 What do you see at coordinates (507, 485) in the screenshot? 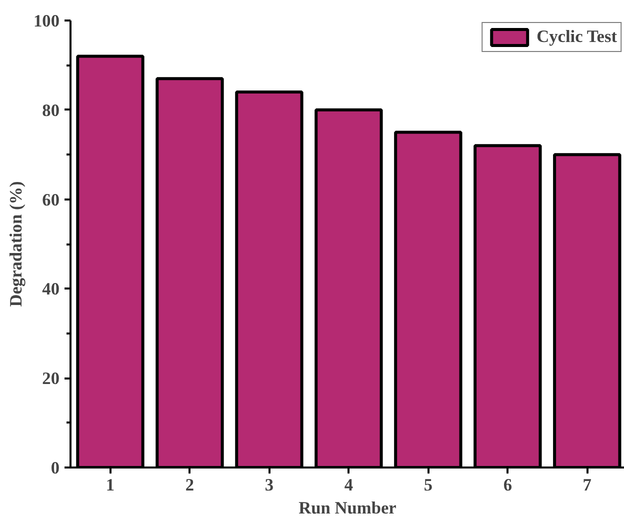
I see `x-tick-label: 6` at bounding box center [507, 485].